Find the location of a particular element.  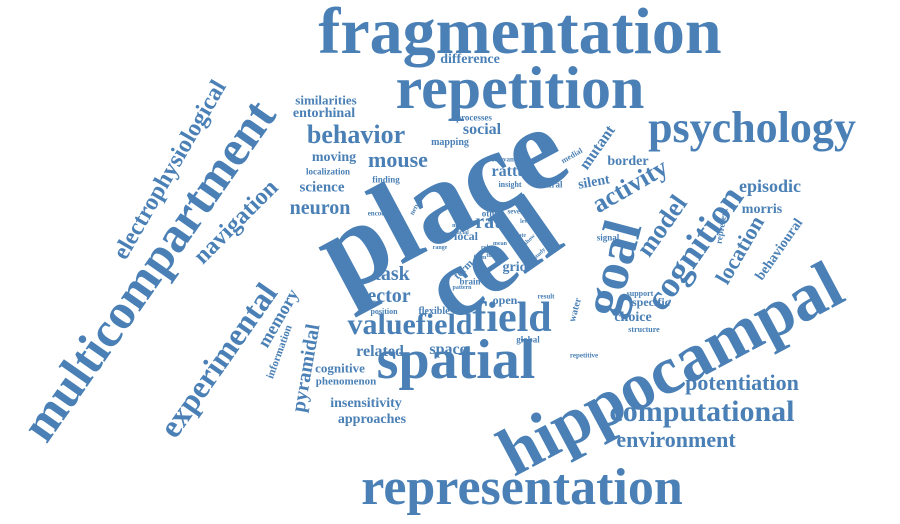

word: form is located at coordinates (480, 258).